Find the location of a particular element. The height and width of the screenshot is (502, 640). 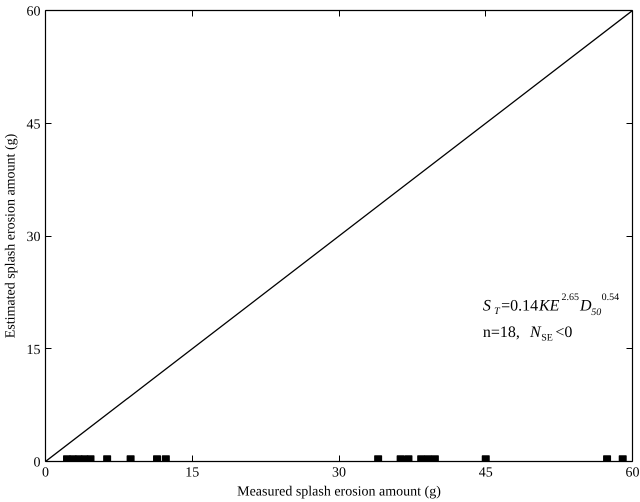

y-tick-label: 60 is located at coordinates (33, 12).